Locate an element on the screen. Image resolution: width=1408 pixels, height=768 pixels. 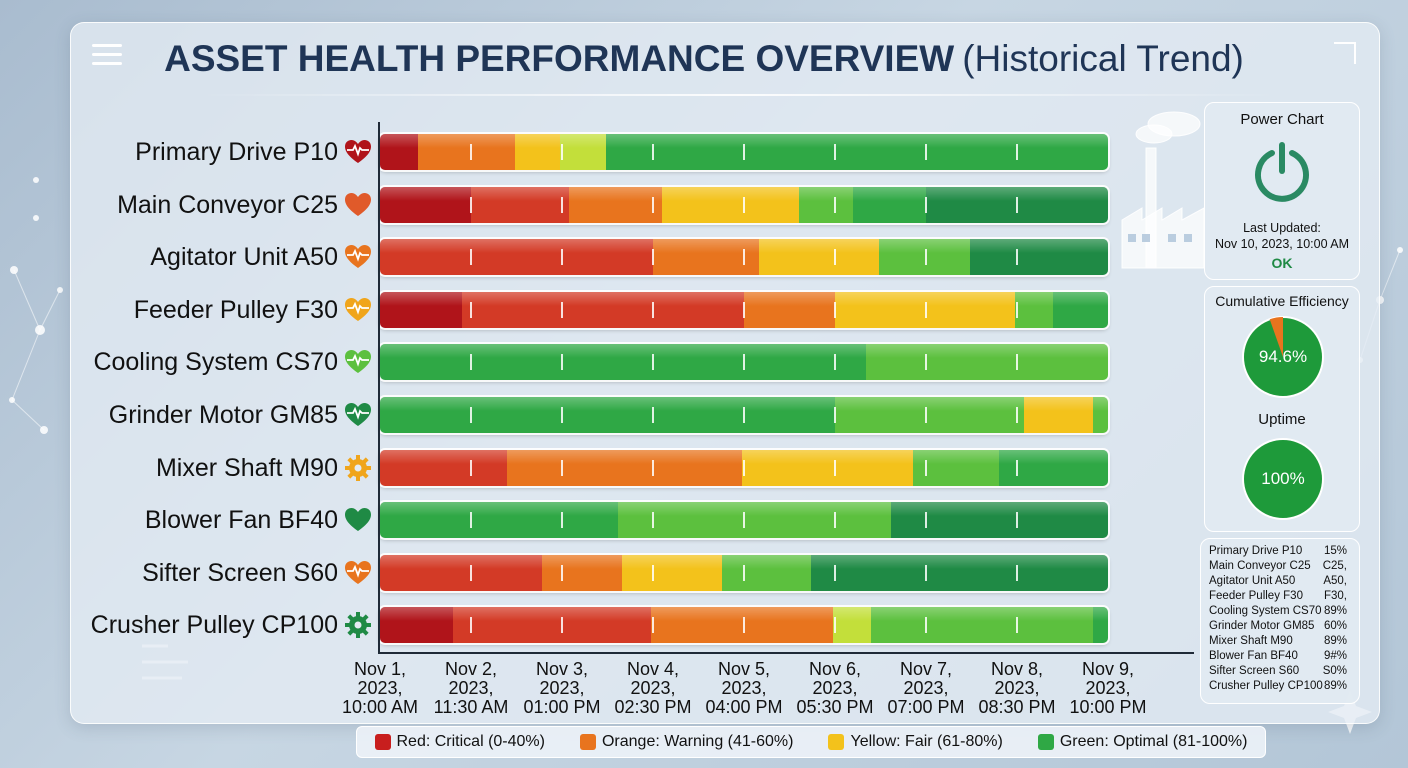
asset-label: Main Conveyor C25 is located at coordinates (227, 204).